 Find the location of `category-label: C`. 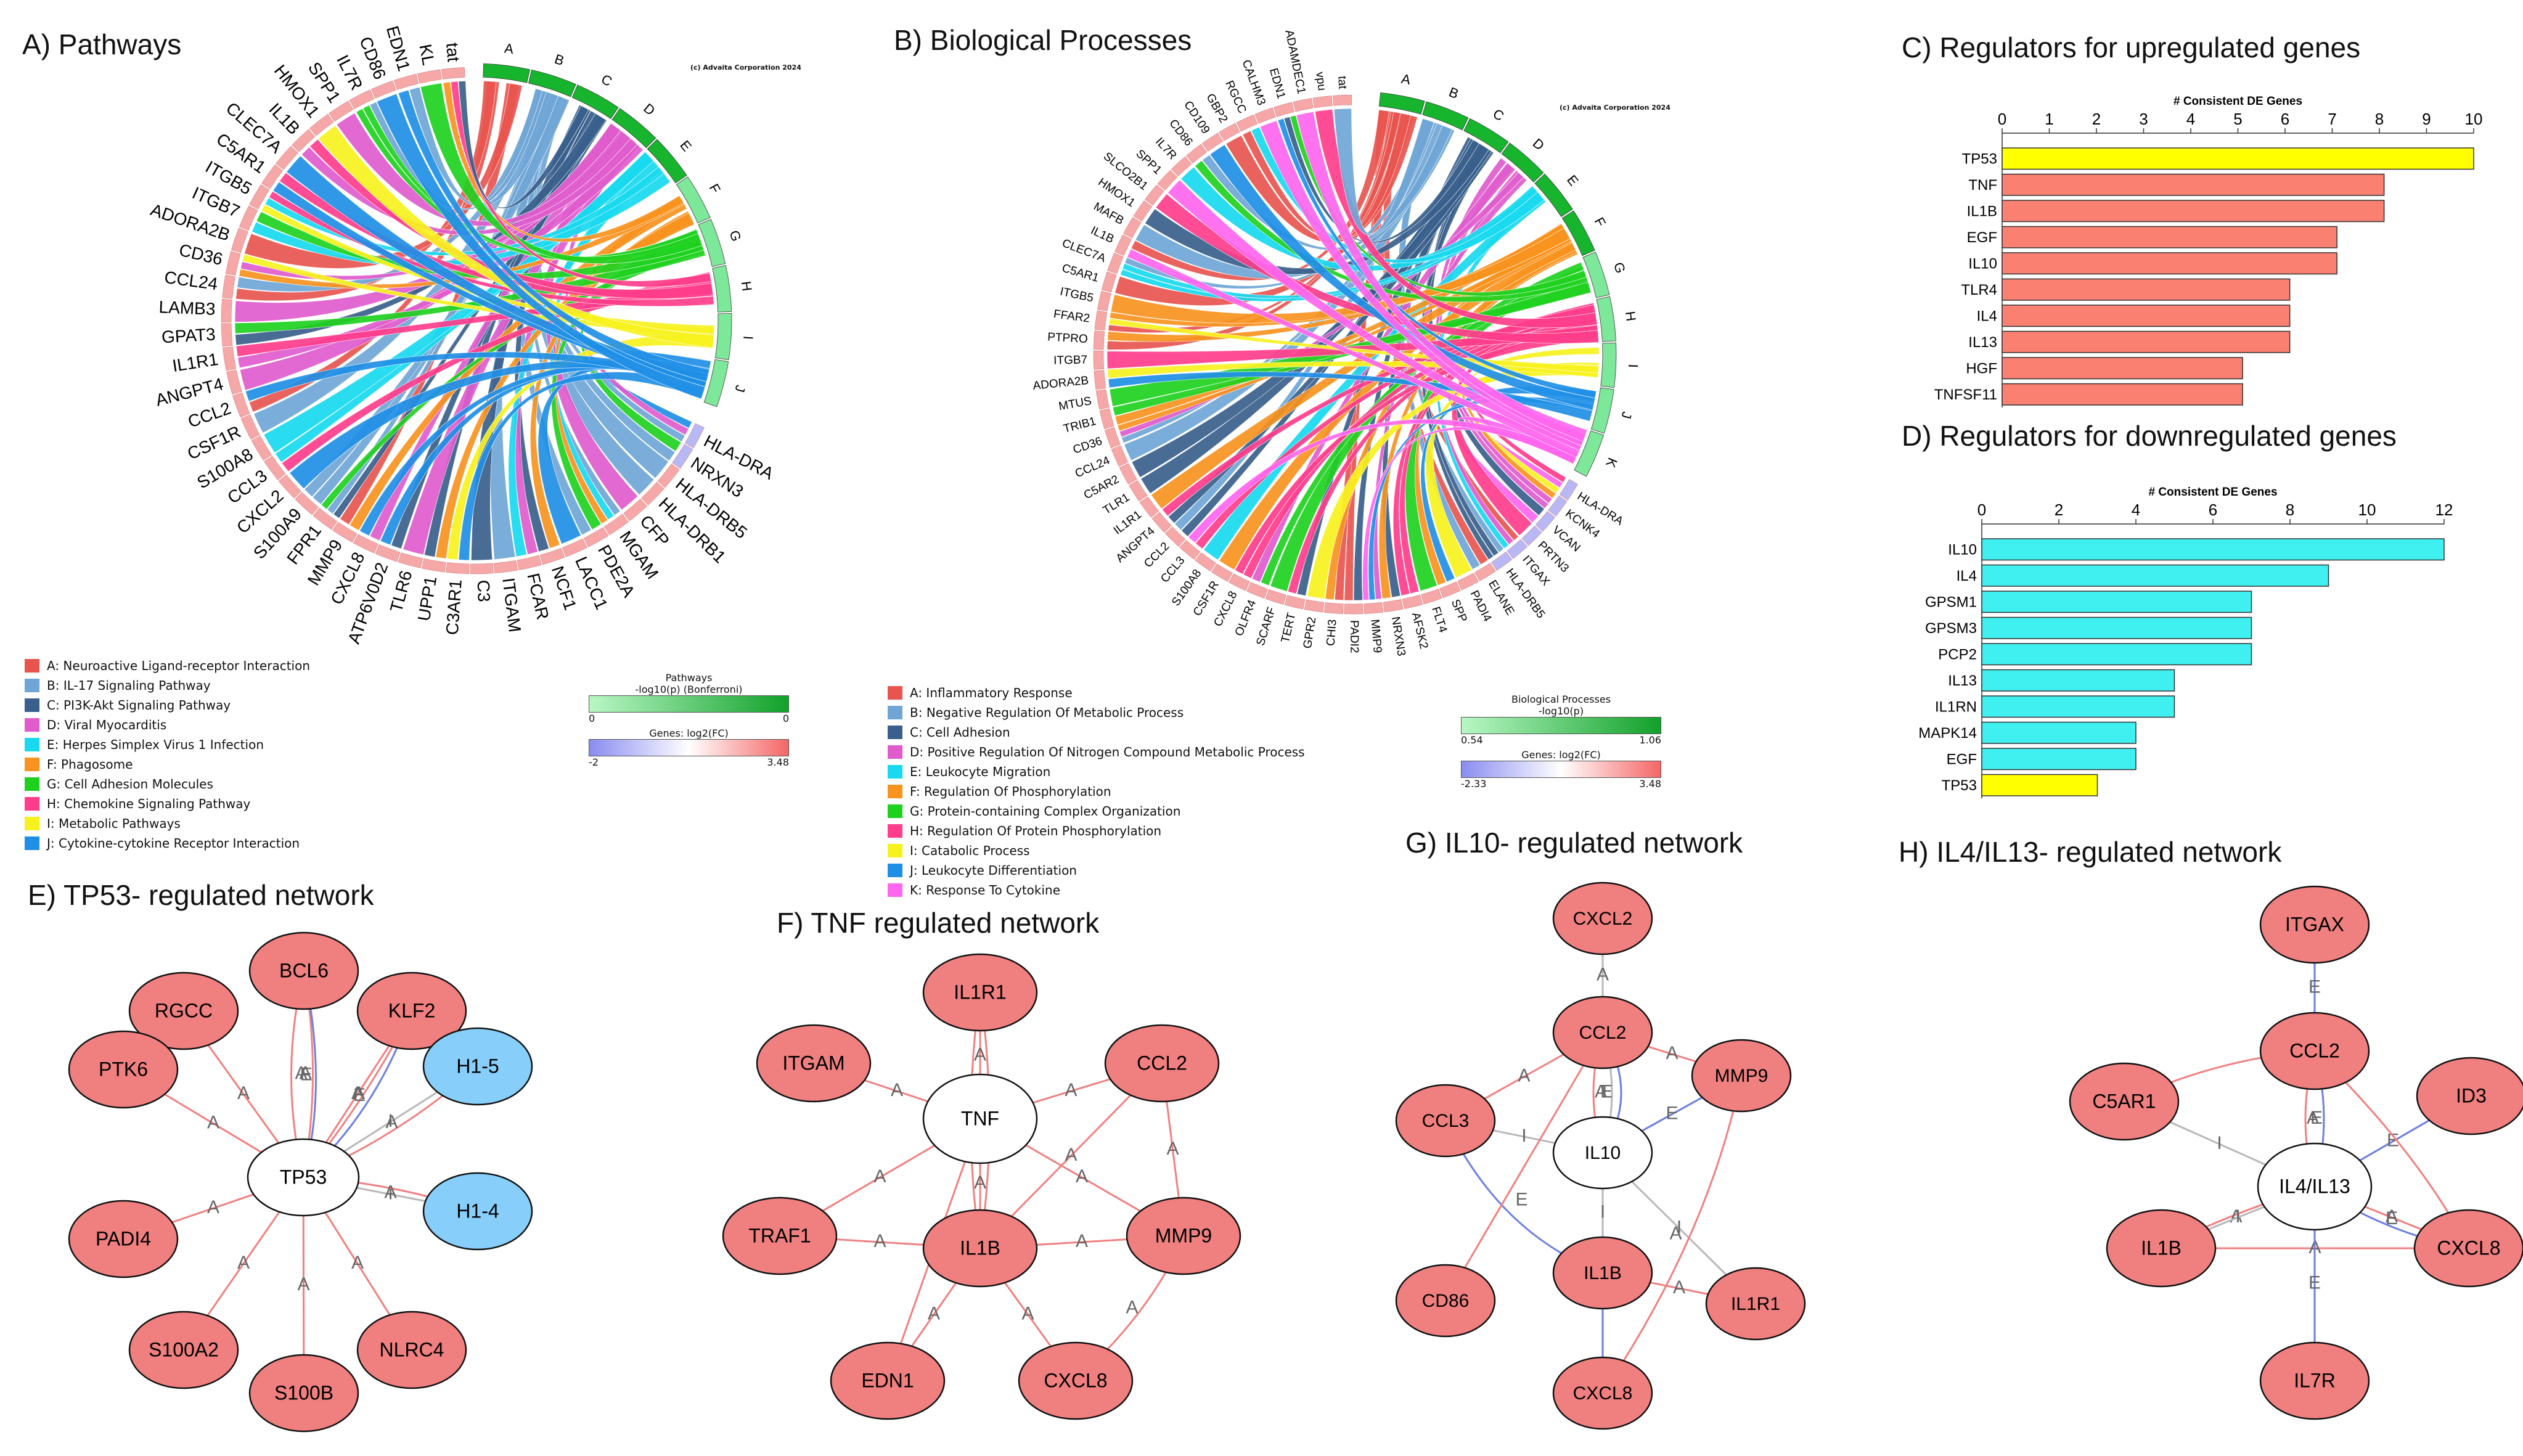

category-label: C is located at coordinates (1498, 114).